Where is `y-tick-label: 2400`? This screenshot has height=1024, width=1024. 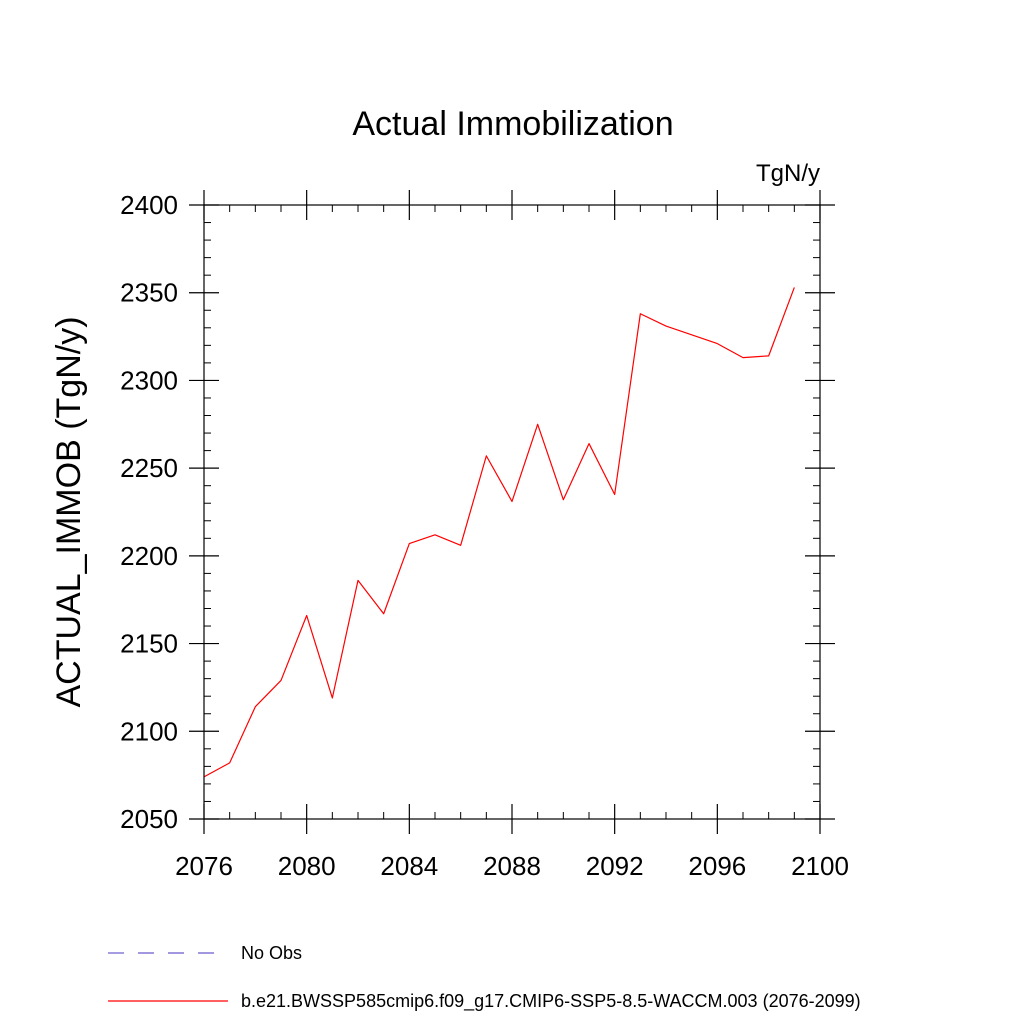
y-tick-label: 2400 is located at coordinates (149, 205).